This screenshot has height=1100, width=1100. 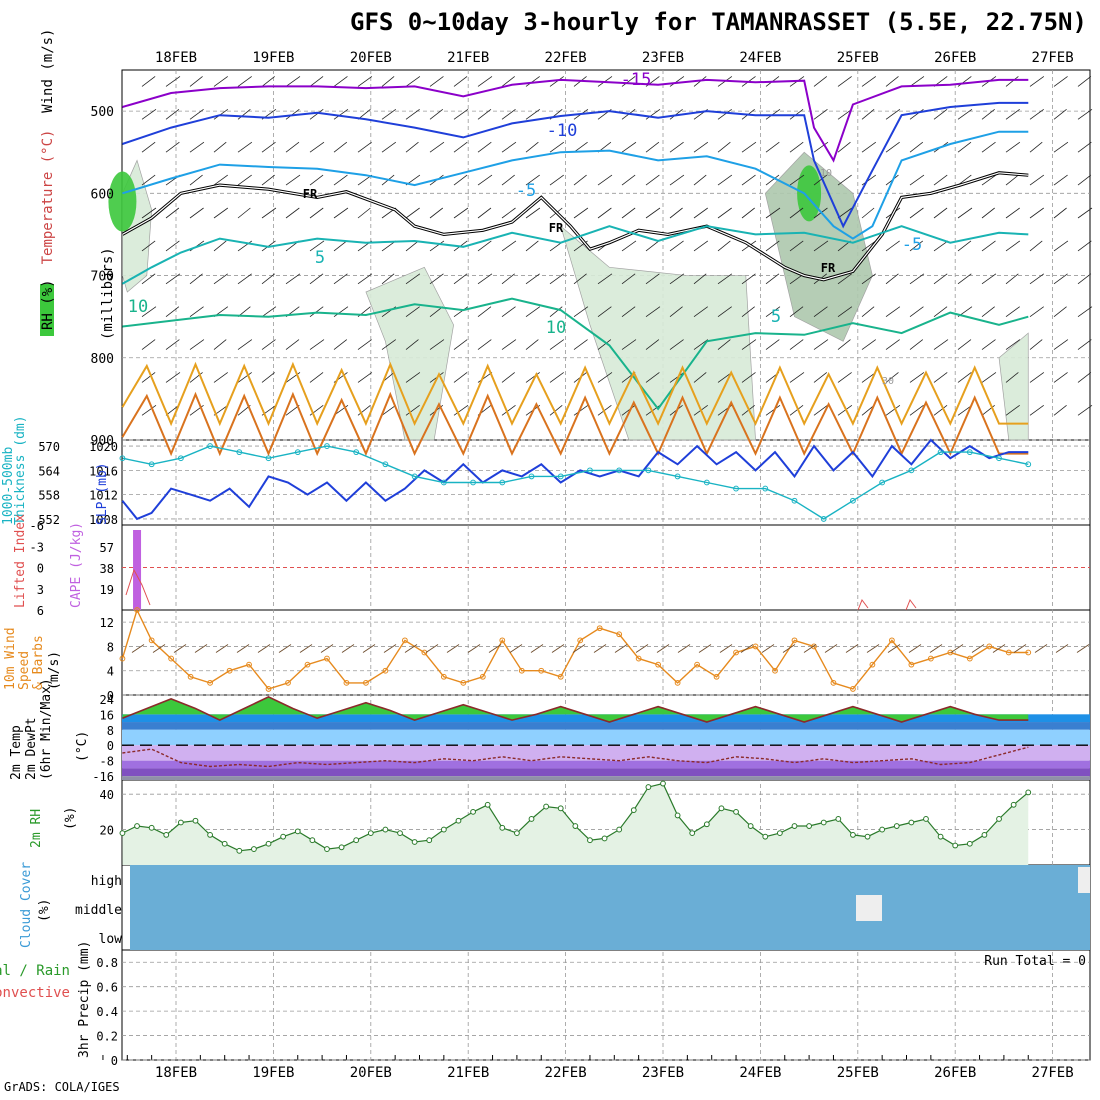 I want to click on cape-ylabel: Lifted Index, so click(x=20, y=561).